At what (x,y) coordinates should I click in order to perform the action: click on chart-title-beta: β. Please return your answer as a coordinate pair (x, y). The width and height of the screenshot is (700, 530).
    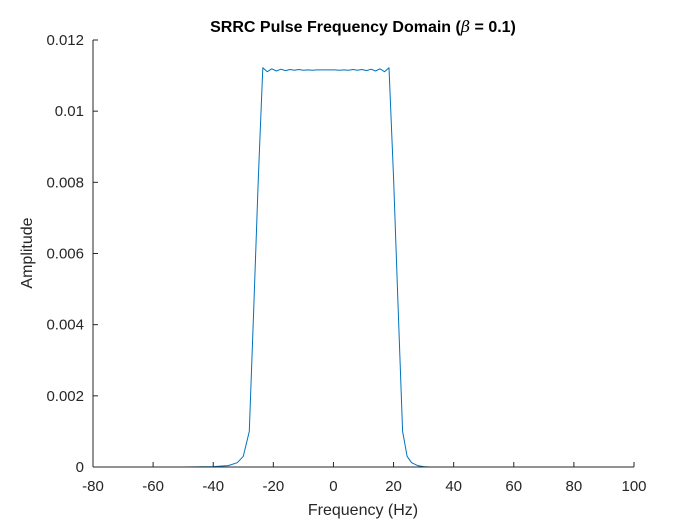
    Looking at the image, I should click on (465, 26).